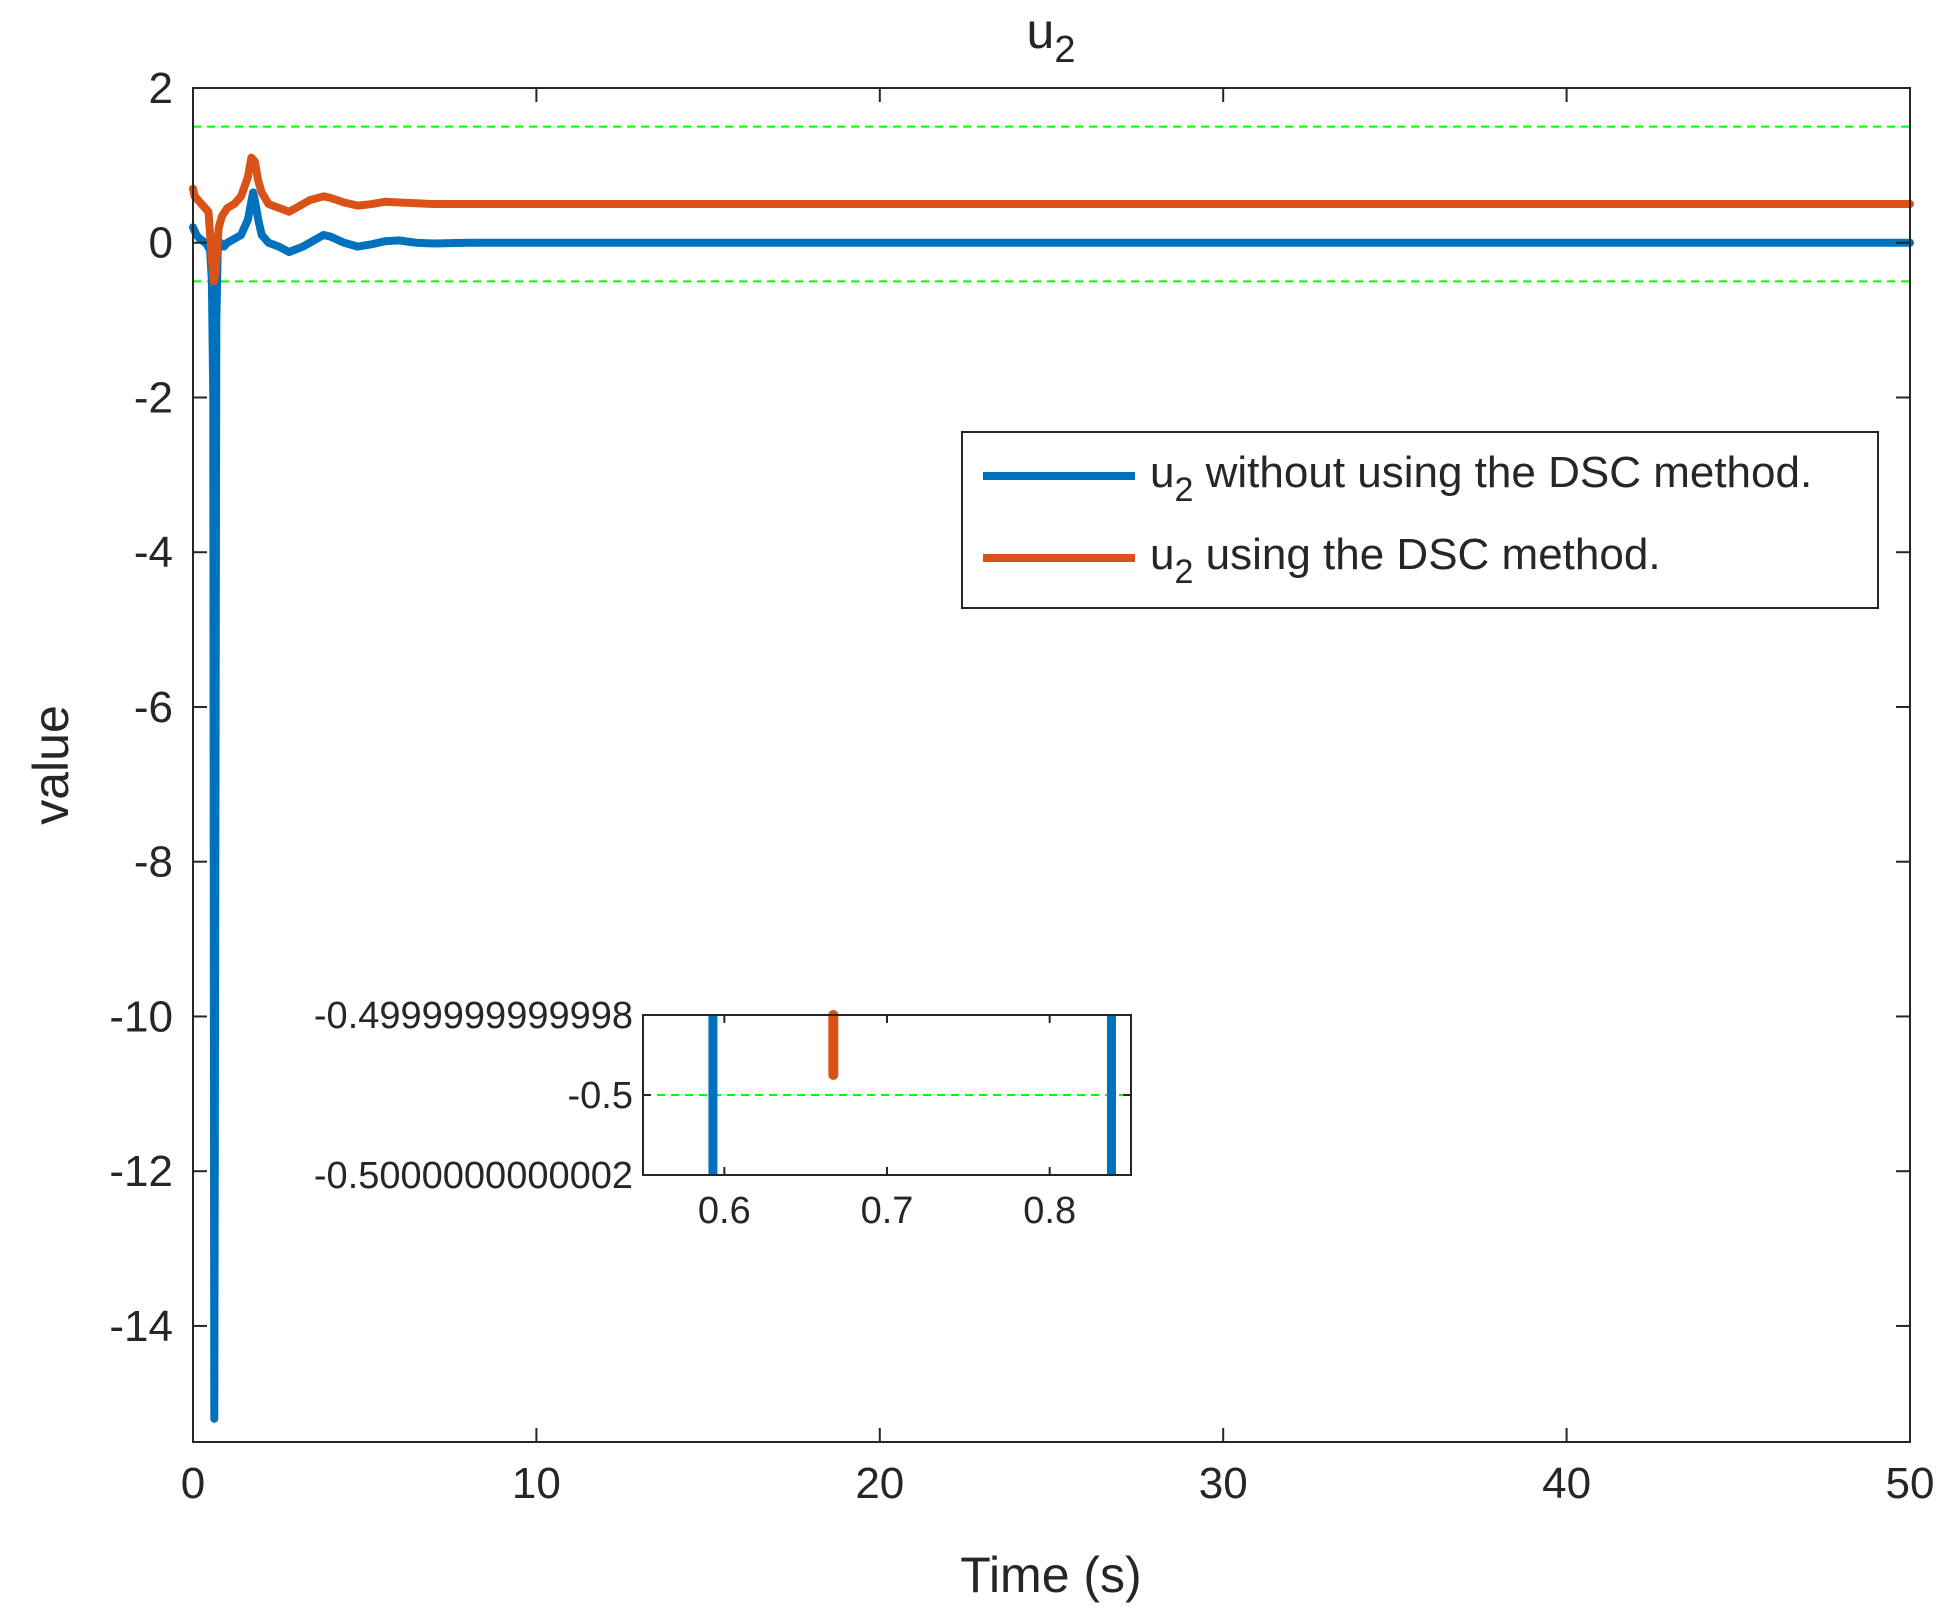 This screenshot has width=1946, height=1622. I want to click on legend-box, so click(1420, 520).